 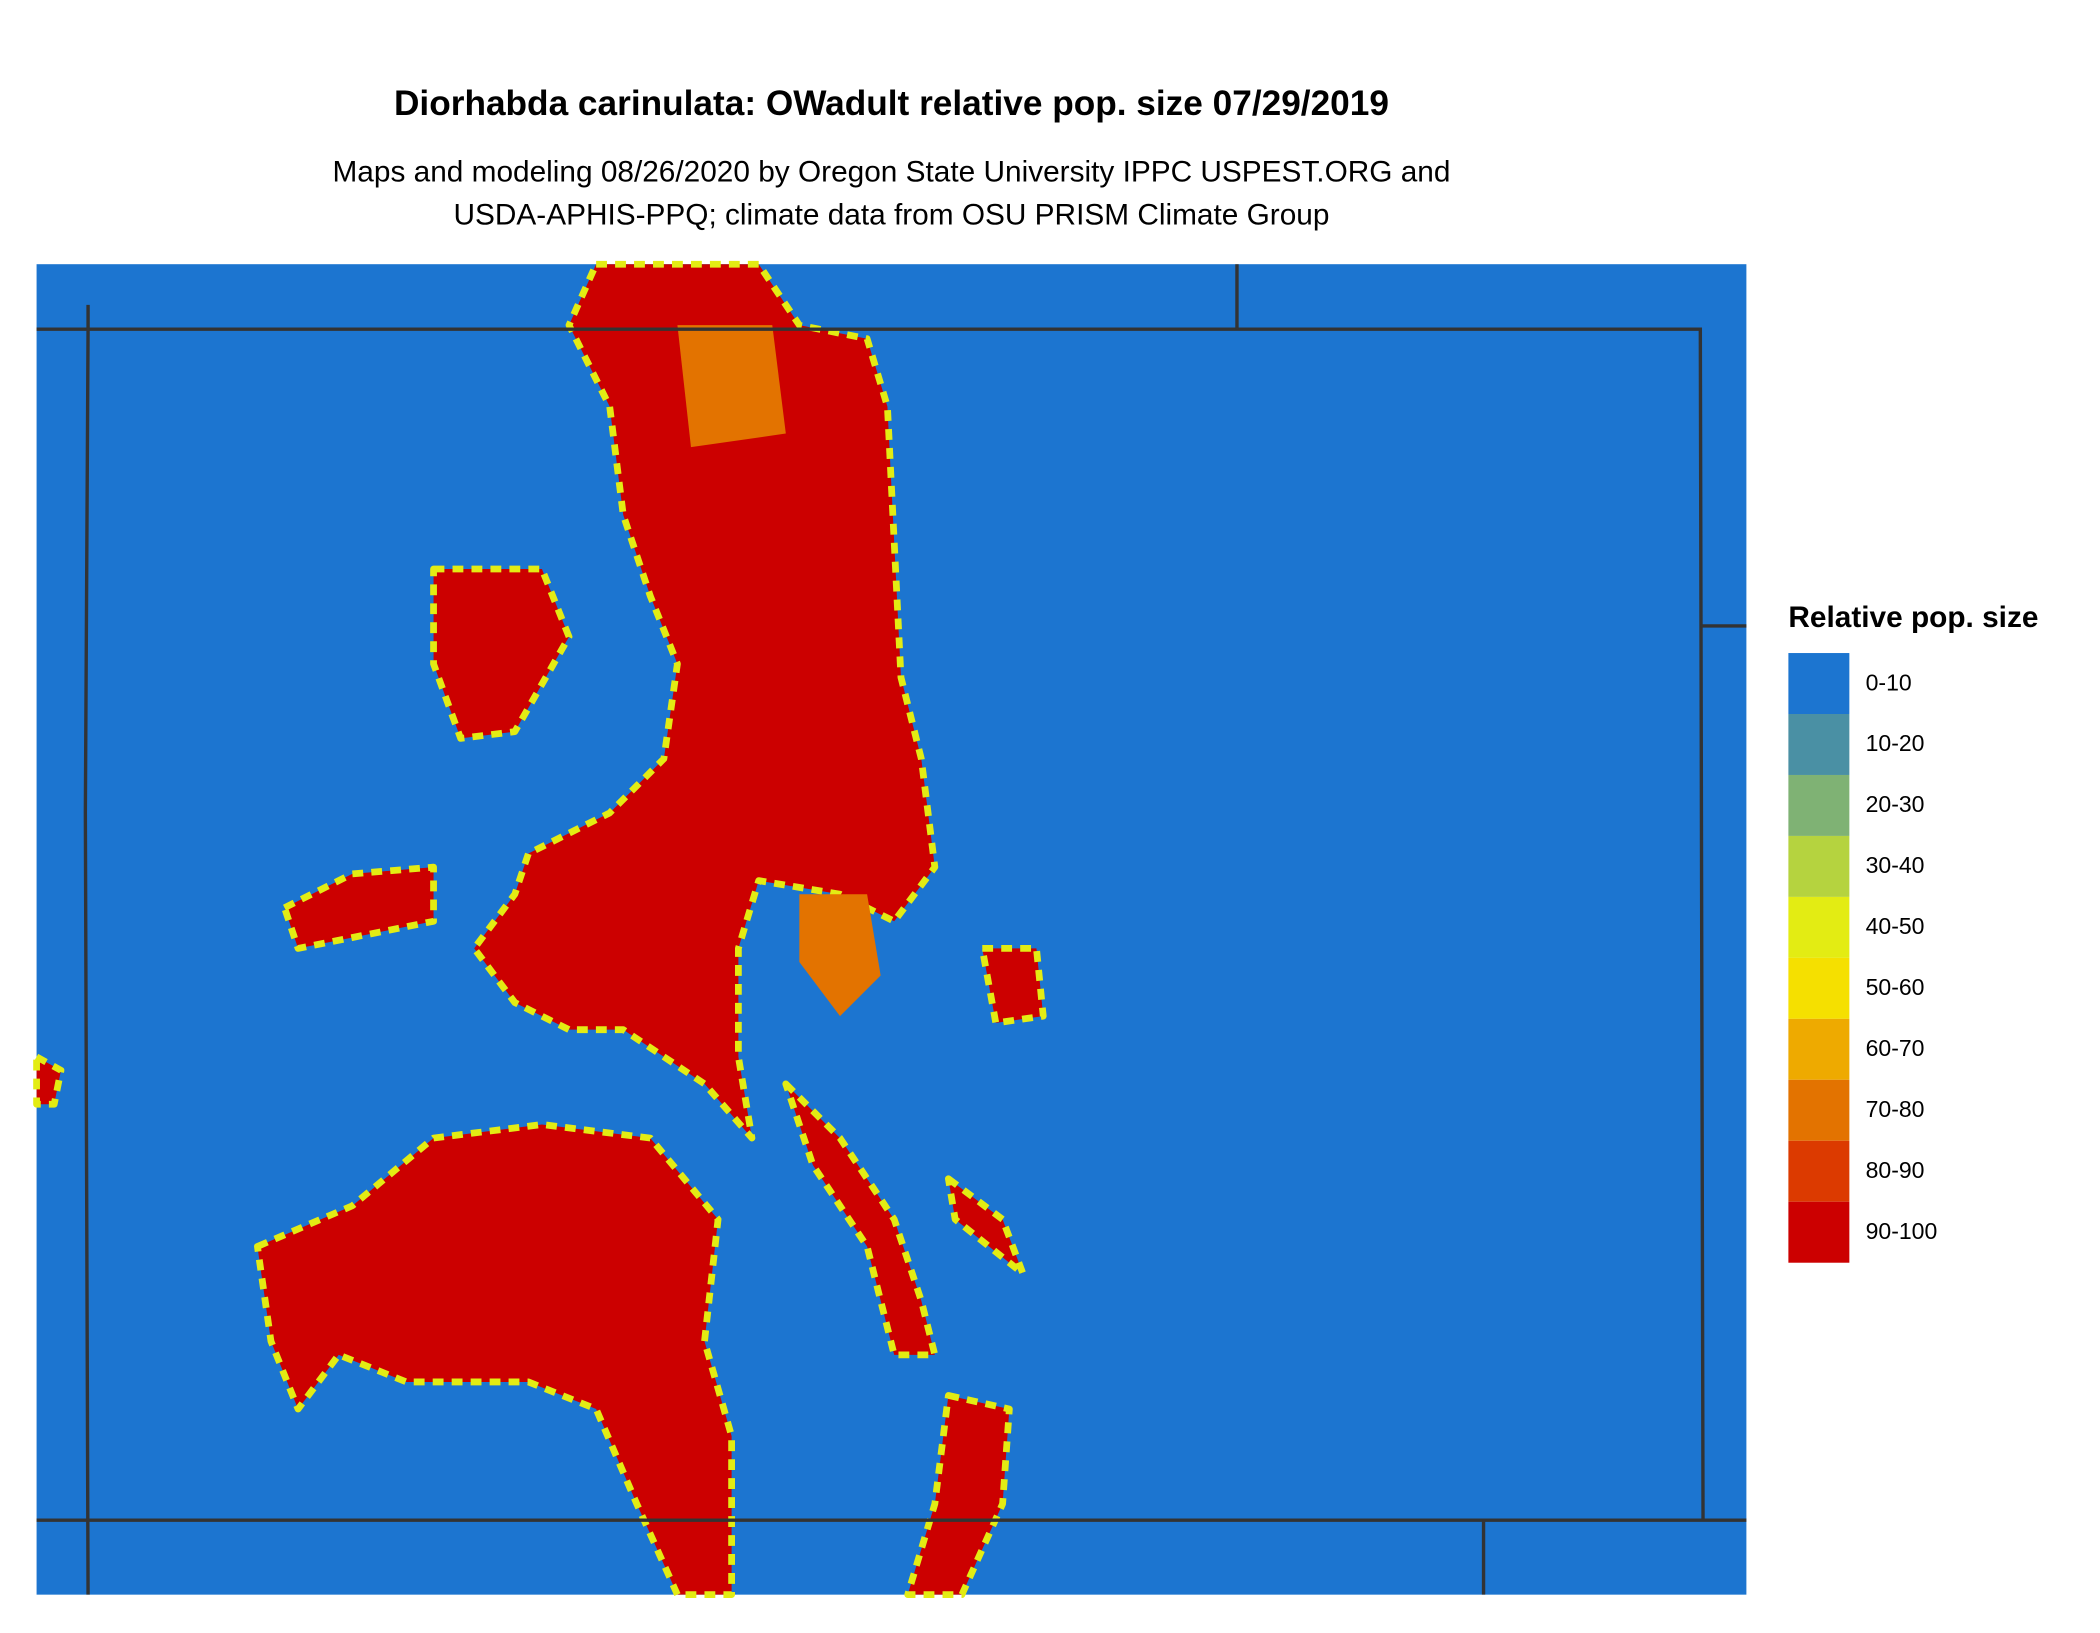 What do you see at coordinates (1895, 926) in the screenshot?
I see `legend-label: 40-50` at bounding box center [1895, 926].